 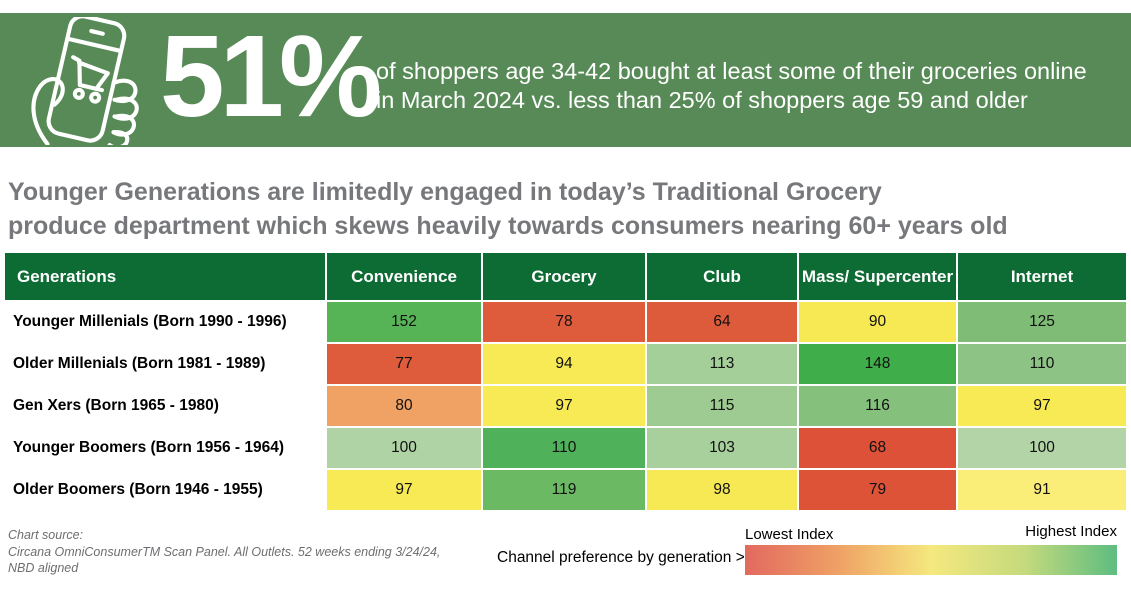 I want to click on row-label-younger-boomers: Younger Boomers (Born 1956 - 1964), so click(x=165, y=448).